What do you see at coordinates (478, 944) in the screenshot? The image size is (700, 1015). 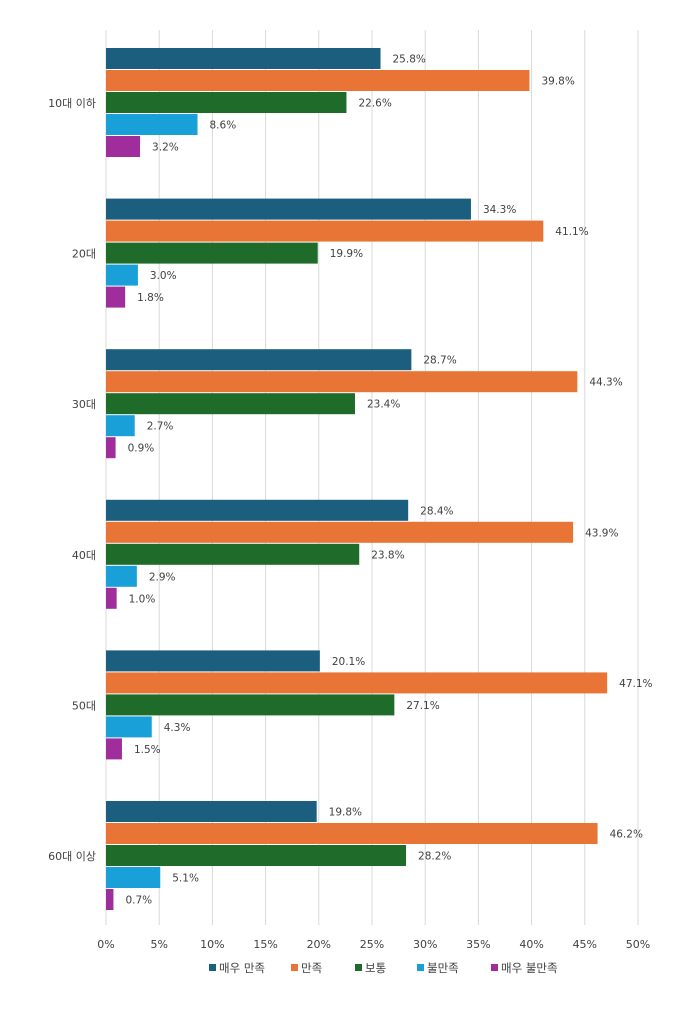 I see `x-tick-label: 35%` at bounding box center [478, 944].